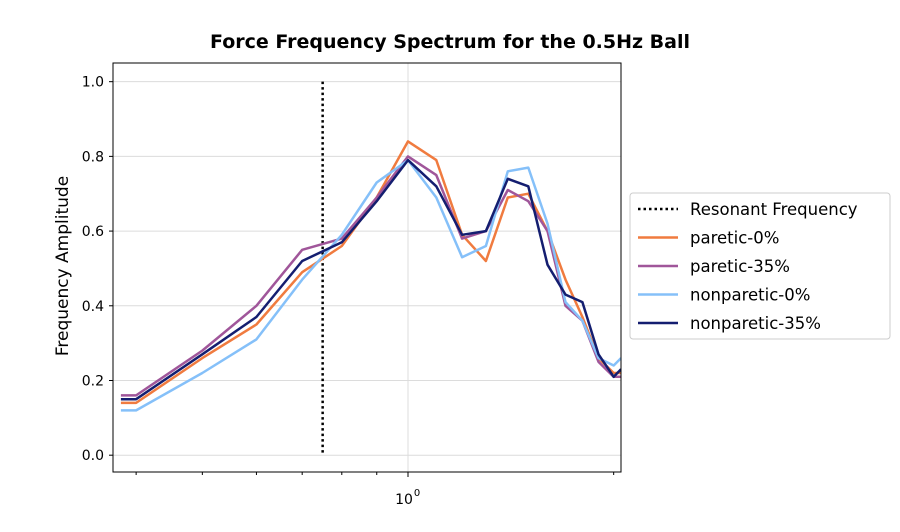 The image size is (900, 532). What do you see at coordinates (93, 157) in the screenshot?
I see `y-tick-label: 0.8` at bounding box center [93, 157].